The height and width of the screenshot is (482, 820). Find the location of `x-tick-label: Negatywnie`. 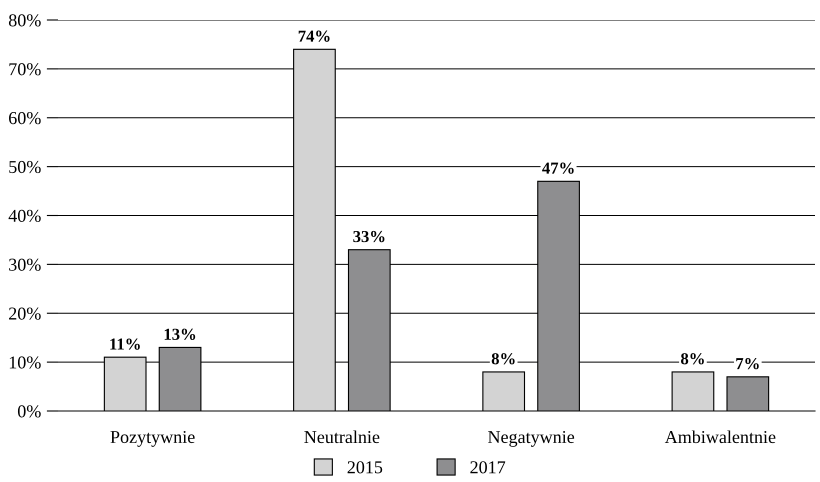

x-tick-label: Negatywnie is located at coordinates (531, 438).